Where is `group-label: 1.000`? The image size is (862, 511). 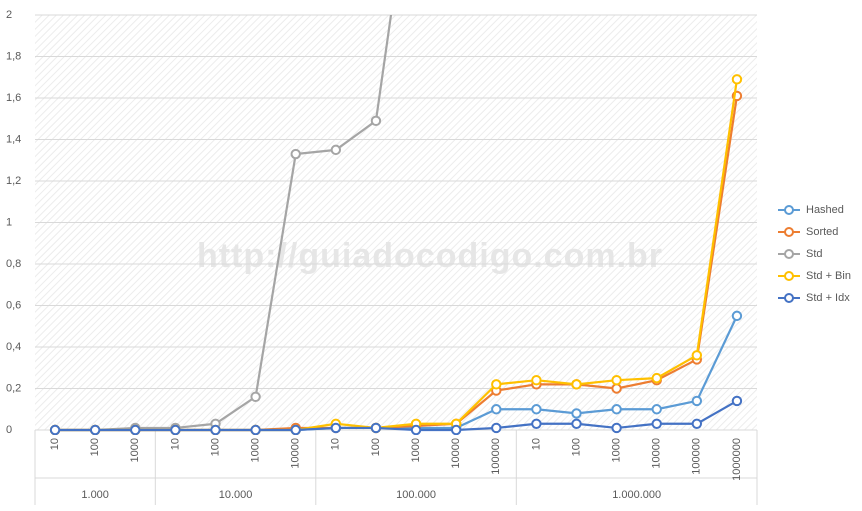 group-label: 1.000 is located at coordinates (95, 495).